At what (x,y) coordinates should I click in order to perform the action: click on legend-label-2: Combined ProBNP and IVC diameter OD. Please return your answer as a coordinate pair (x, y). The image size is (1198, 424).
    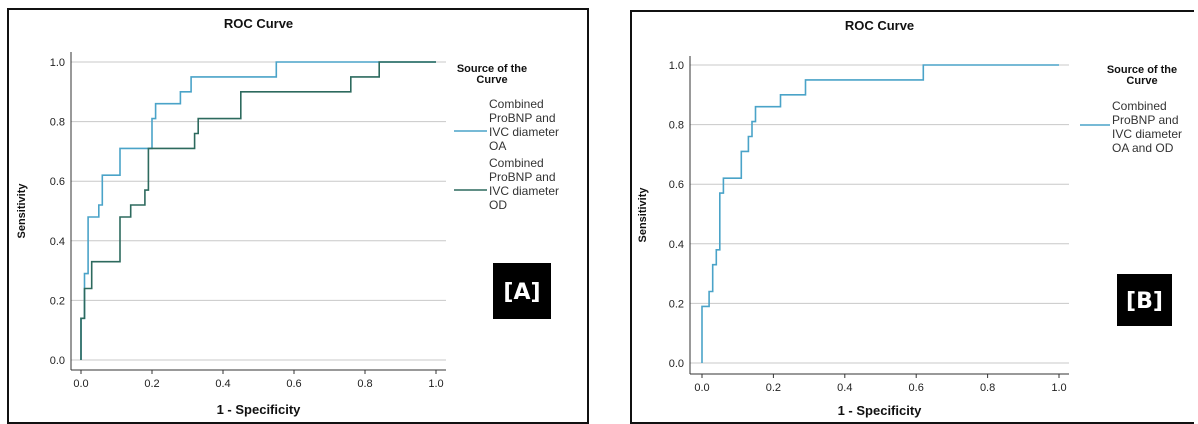
    Looking at the image, I should click on (524, 184).